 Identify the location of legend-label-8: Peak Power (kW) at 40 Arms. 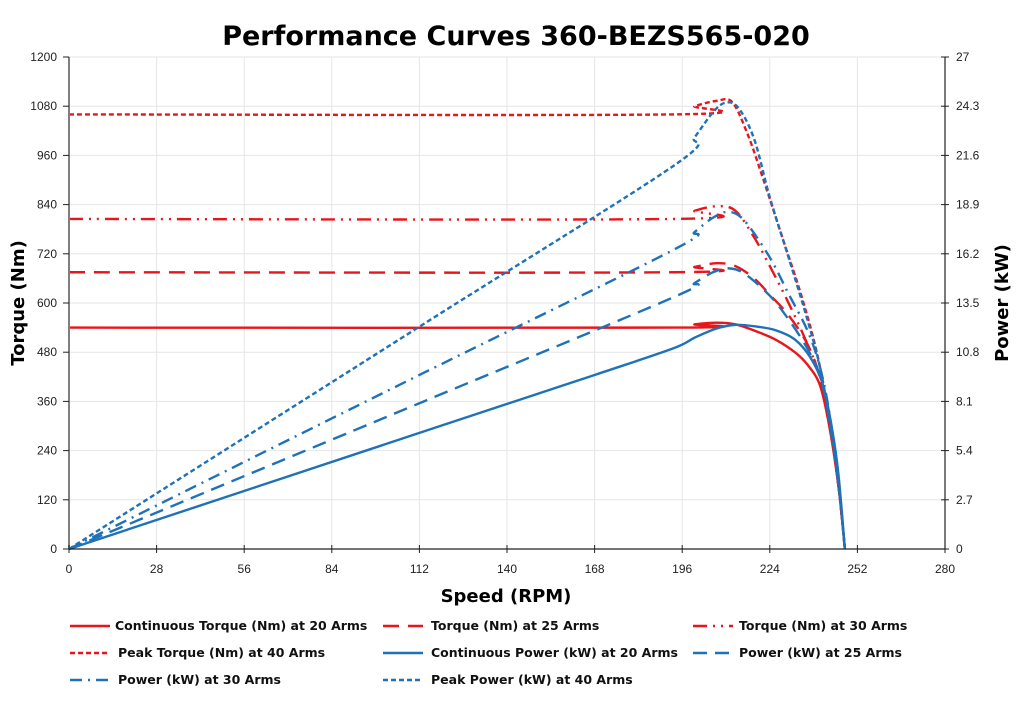
(532, 679).